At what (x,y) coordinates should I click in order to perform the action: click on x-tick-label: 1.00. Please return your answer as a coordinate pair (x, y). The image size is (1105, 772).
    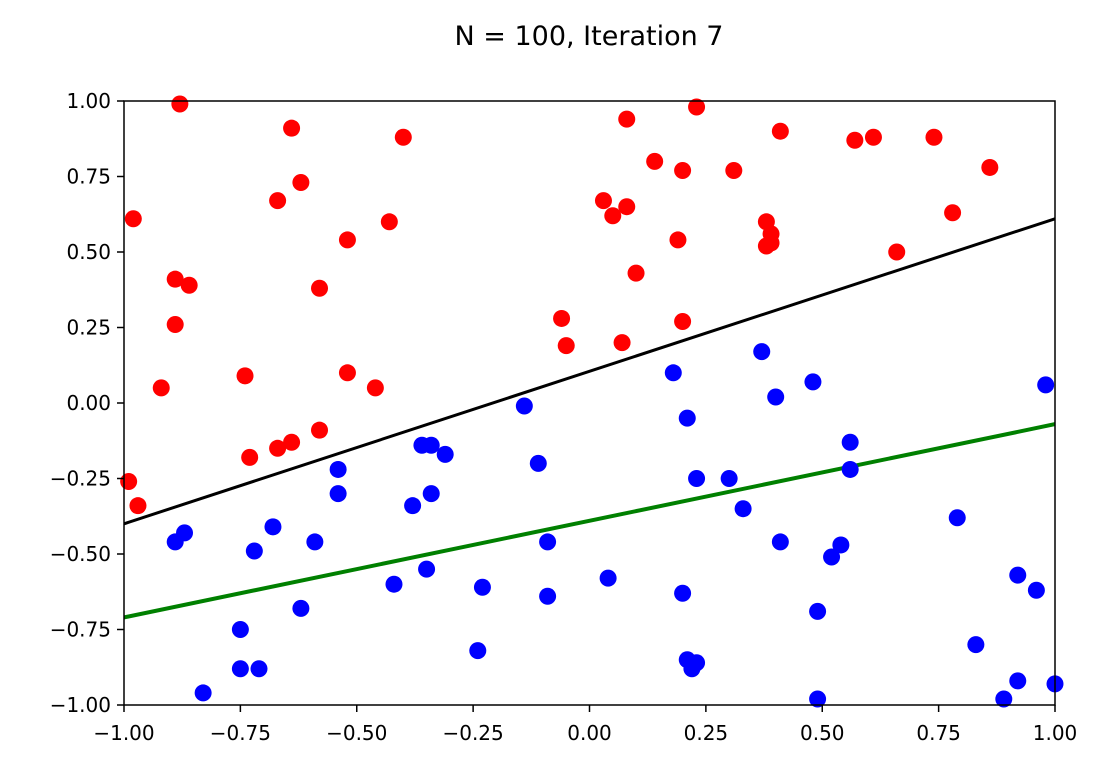
    Looking at the image, I should click on (1055, 733).